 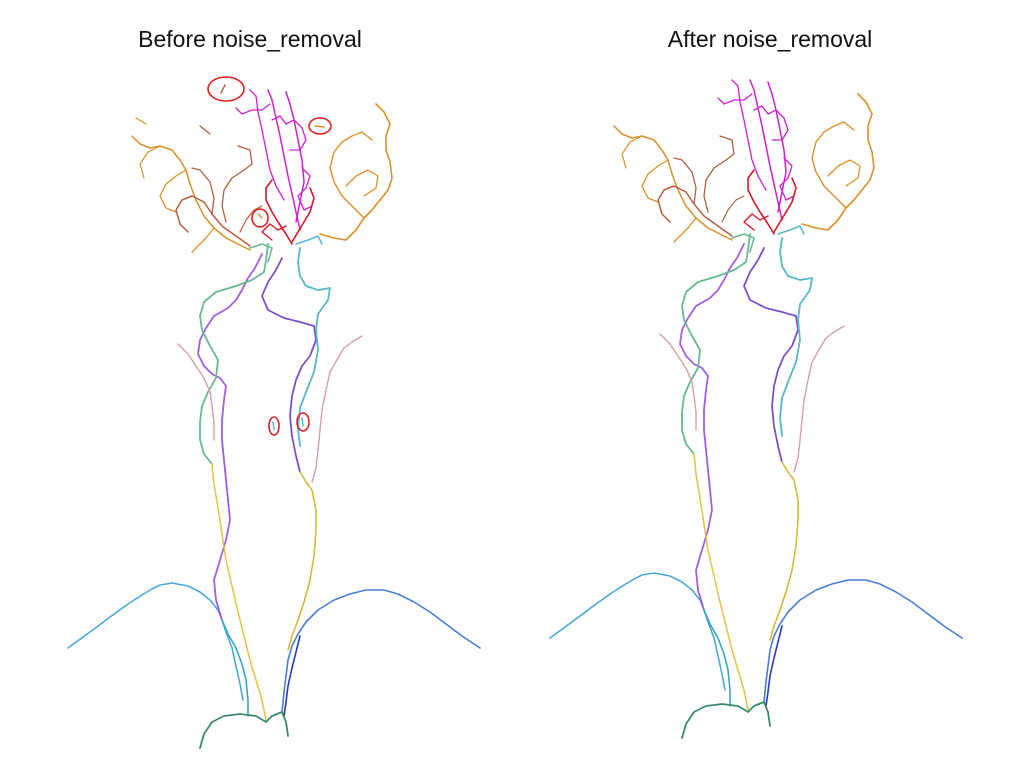 What do you see at coordinates (770, 39) in the screenshot?
I see `panel-title-after: After noise_removal` at bounding box center [770, 39].